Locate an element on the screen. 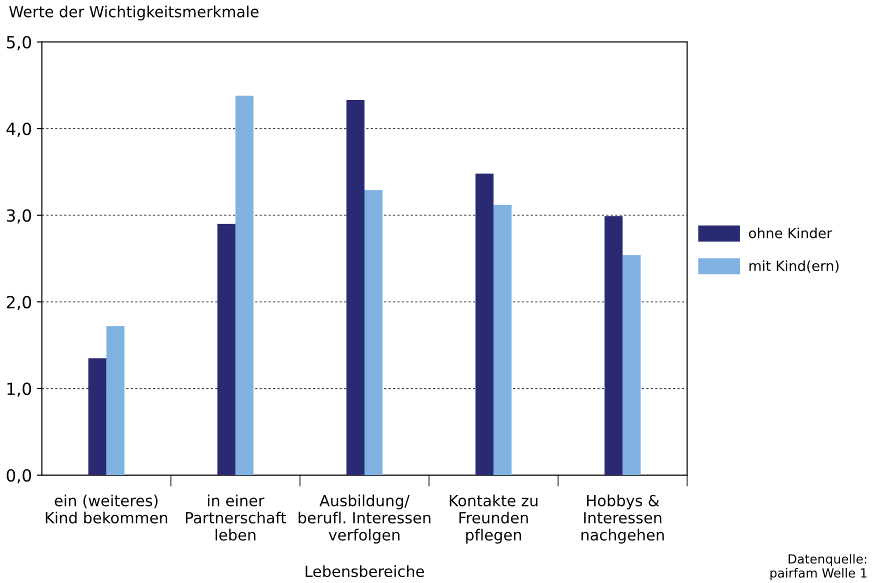 The height and width of the screenshot is (583, 872). legend-label: ohne Kinder is located at coordinates (790, 233).